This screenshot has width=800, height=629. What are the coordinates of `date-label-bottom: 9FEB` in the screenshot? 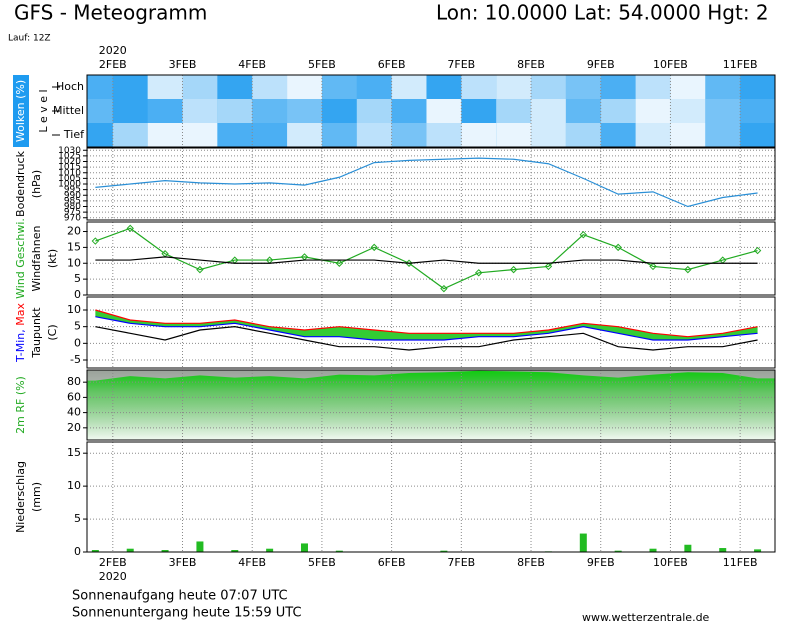 It's located at (601, 562).